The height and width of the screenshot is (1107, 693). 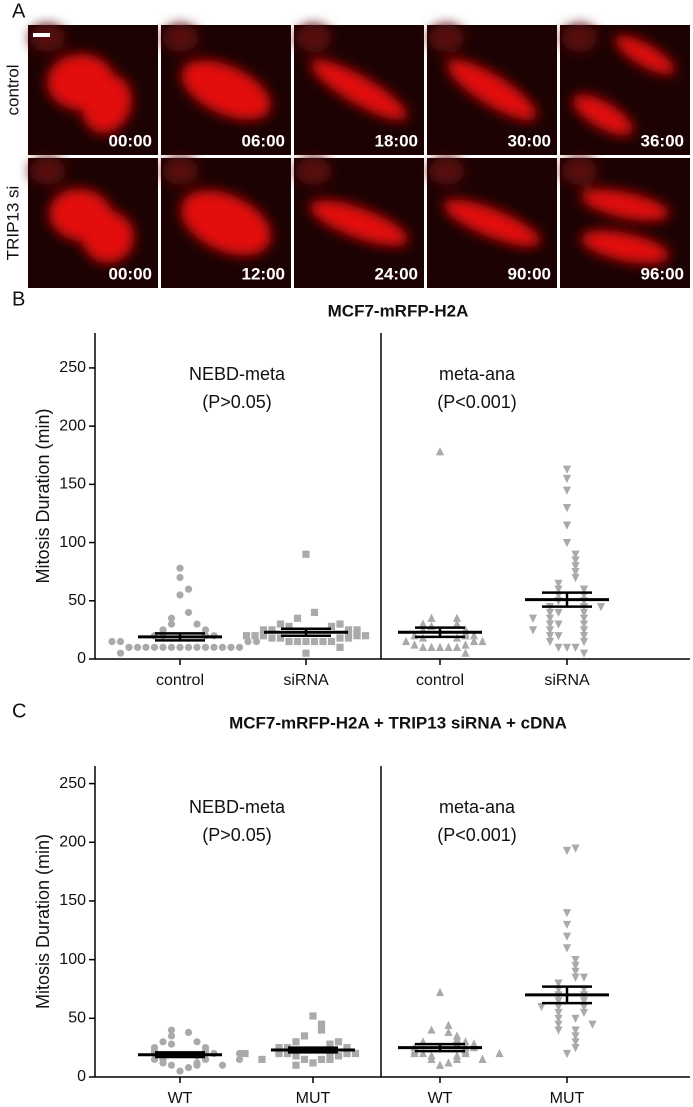 What do you see at coordinates (72, 900) in the screenshot?
I see `y-tick-label: 150` at bounding box center [72, 900].